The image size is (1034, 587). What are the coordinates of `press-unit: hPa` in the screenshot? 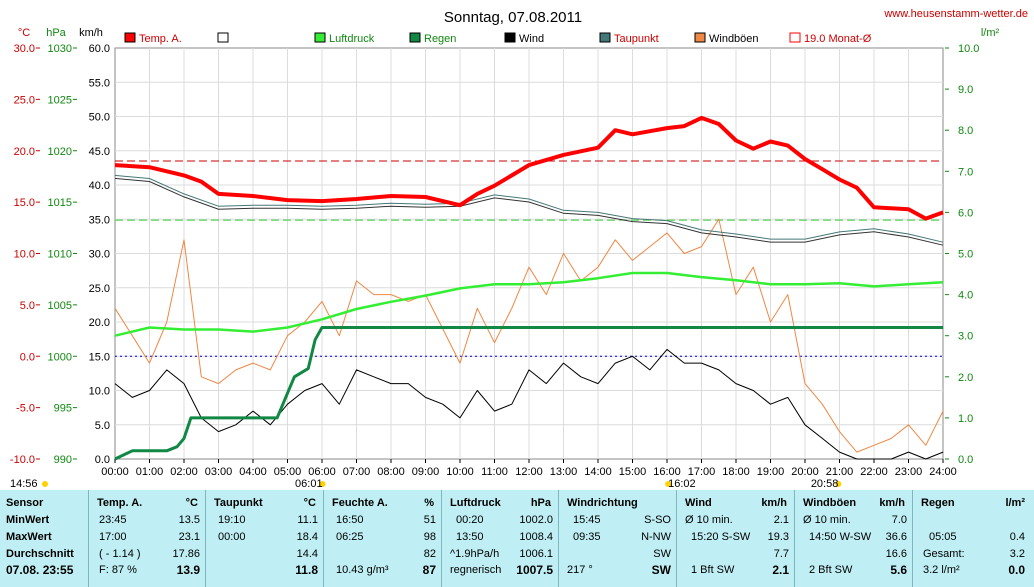 It's located at (540, 503).